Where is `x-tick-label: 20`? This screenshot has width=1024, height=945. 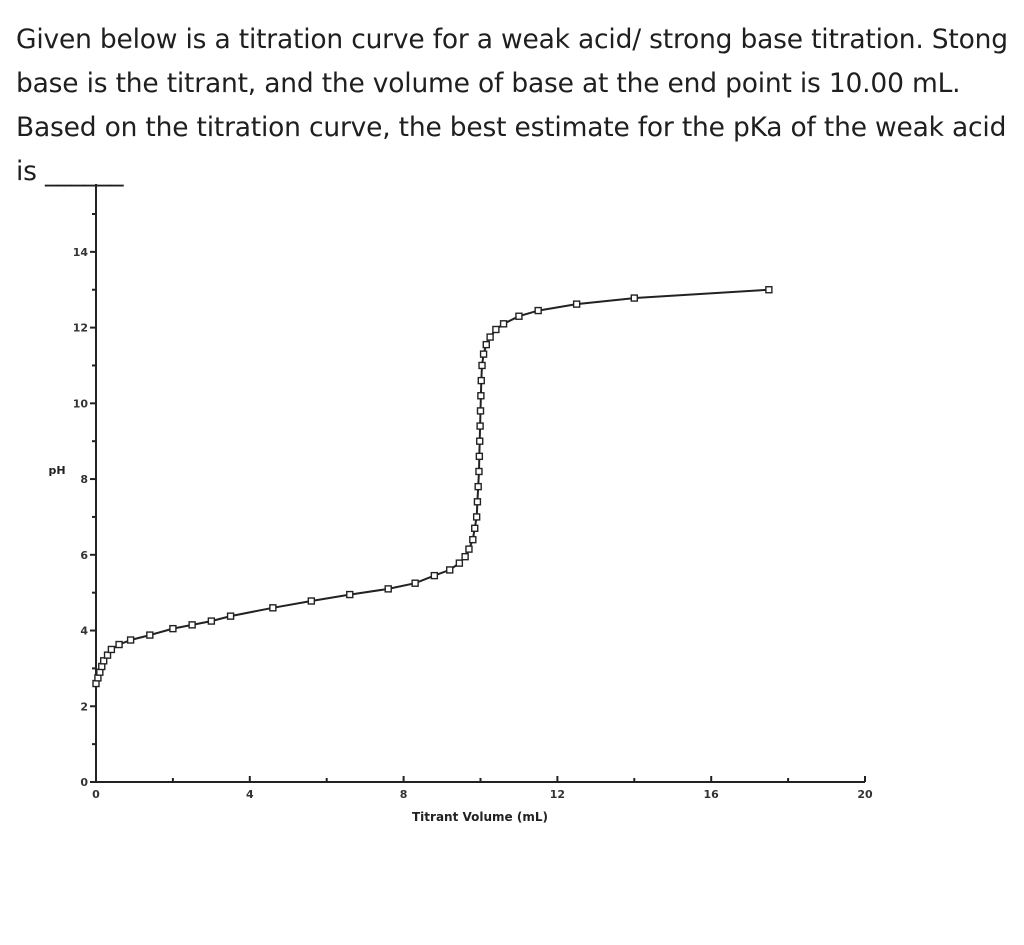 x-tick-label: 20 is located at coordinates (865, 794).